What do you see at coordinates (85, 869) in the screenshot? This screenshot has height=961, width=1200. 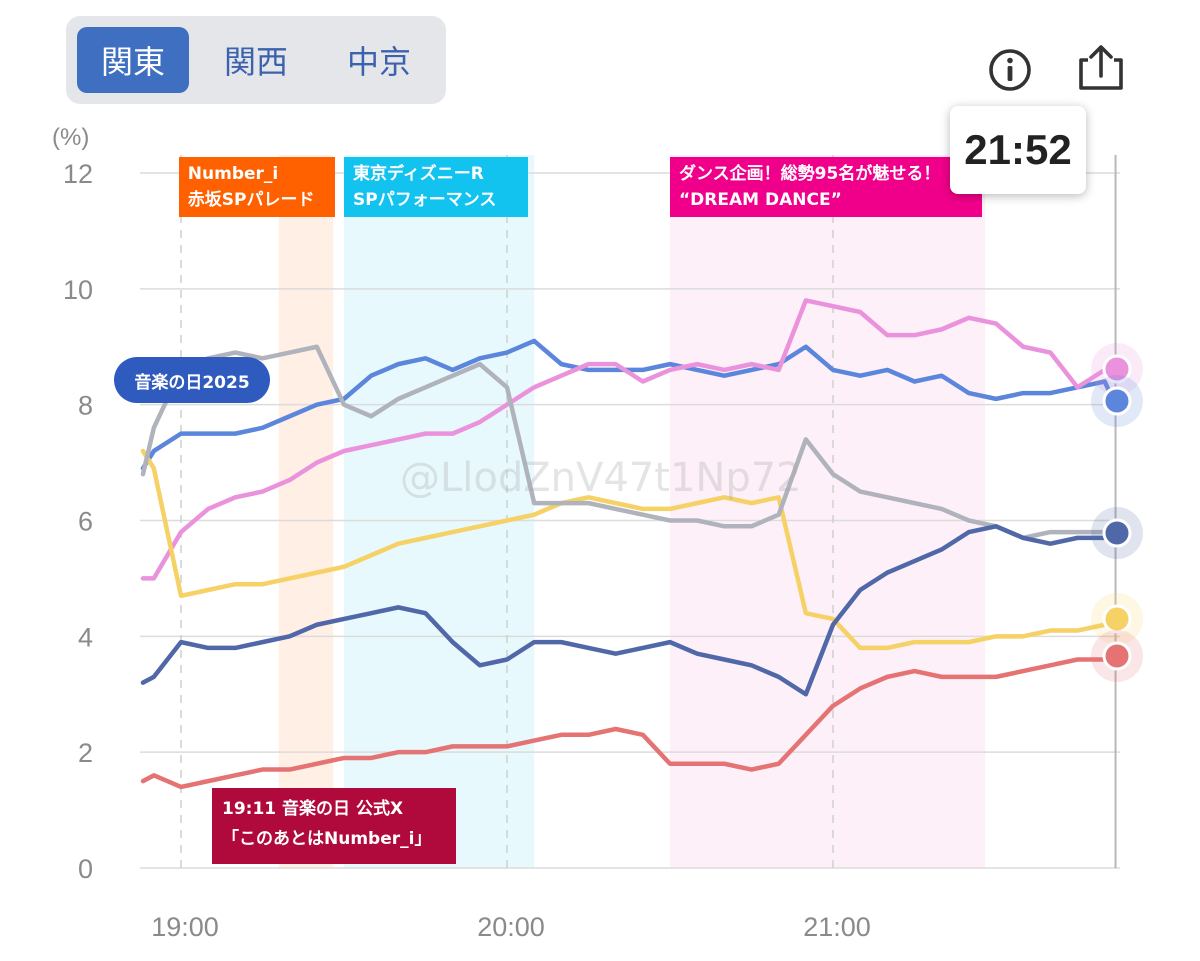 I see `y-tick-label: 0` at bounding box center [85, 869].